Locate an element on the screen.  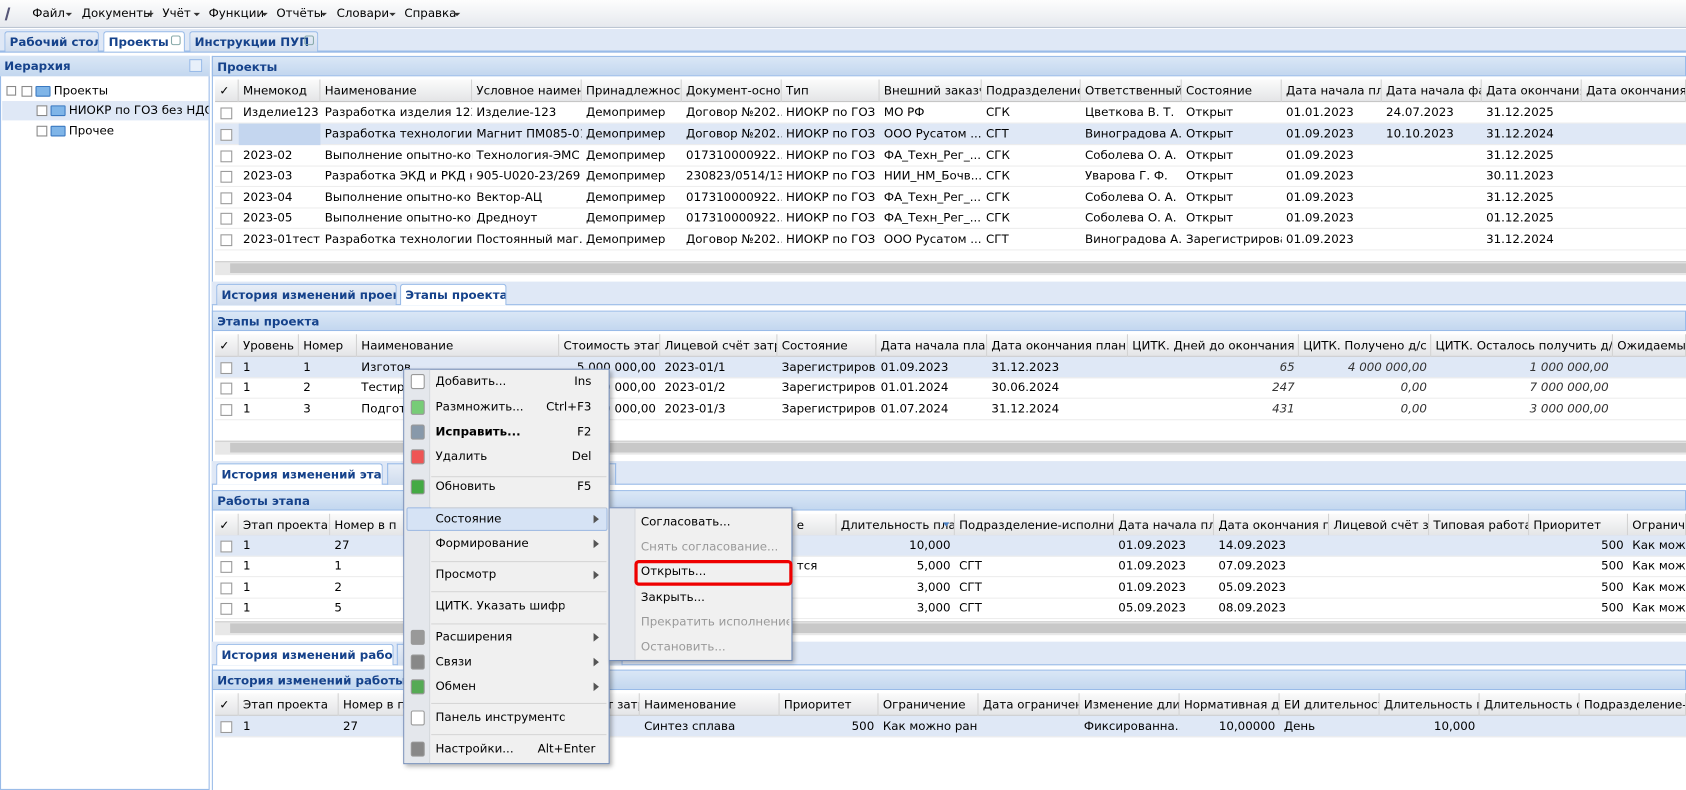
menu-item: Учёт is located at coordinates (176, 13).